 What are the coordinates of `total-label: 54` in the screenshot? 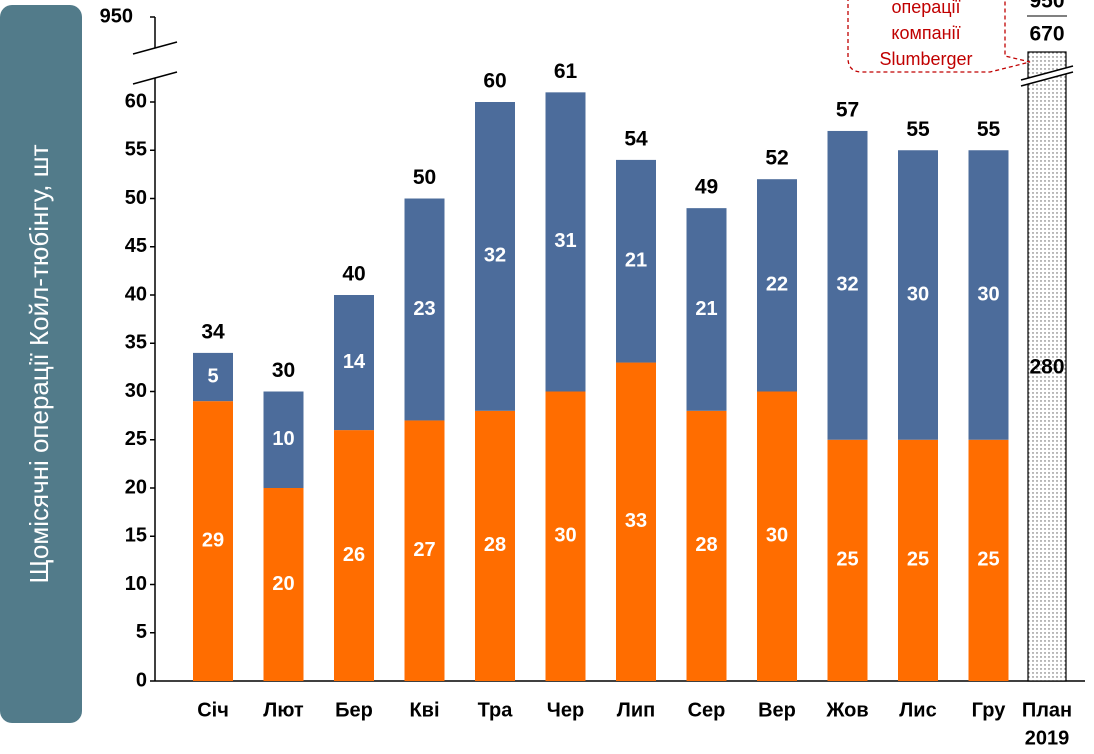 It's located at (636, 138).